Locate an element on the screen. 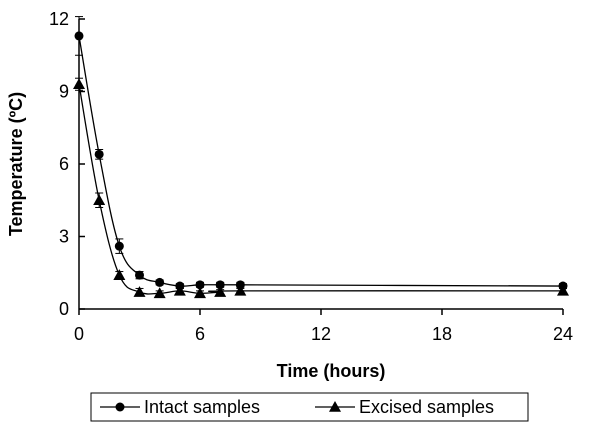  legend: Intact samples Excised samples is located at coordinates (309, 407).